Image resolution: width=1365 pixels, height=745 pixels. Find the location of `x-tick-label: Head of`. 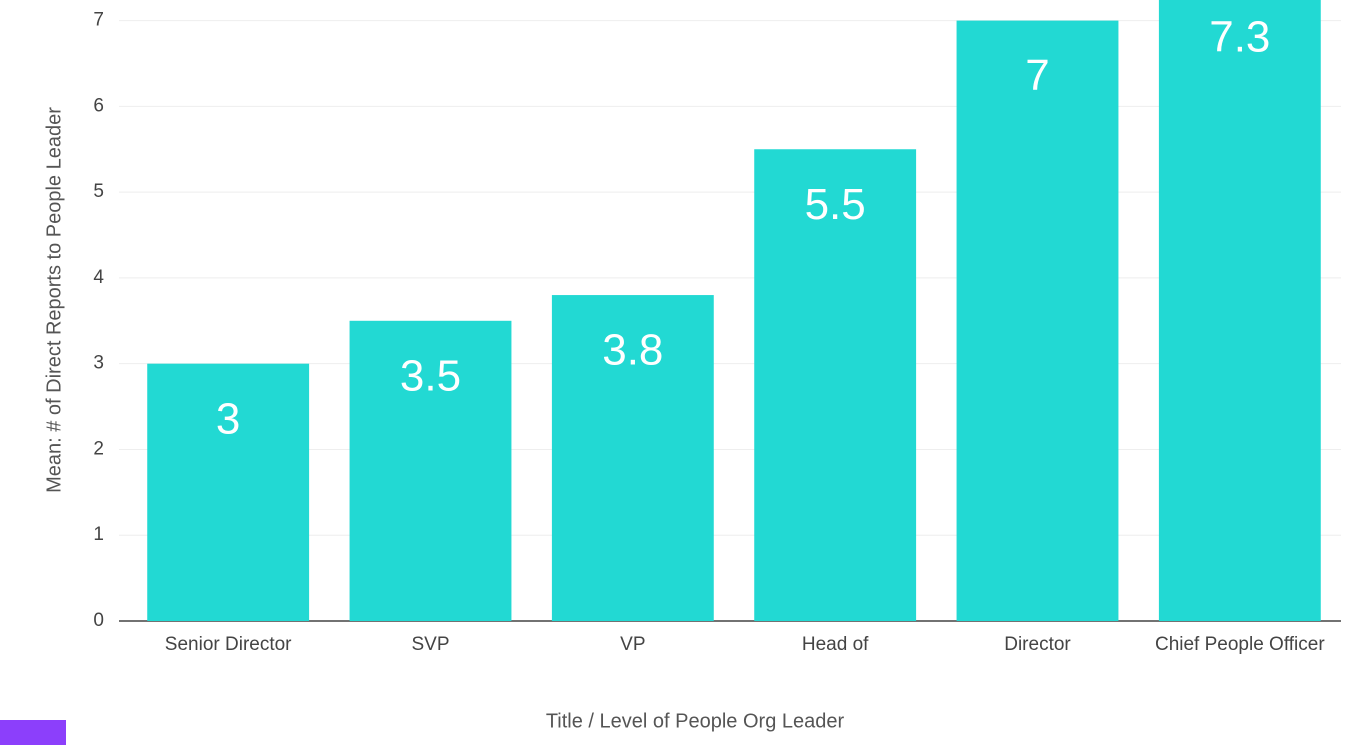

x-tick-label: Head of is located at coordinates (835, 644).